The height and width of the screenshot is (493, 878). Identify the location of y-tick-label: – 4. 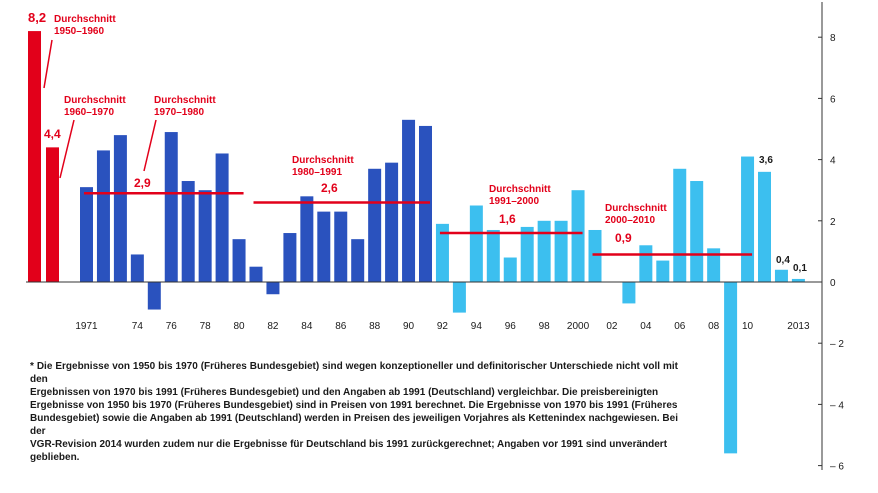
(837, 405).